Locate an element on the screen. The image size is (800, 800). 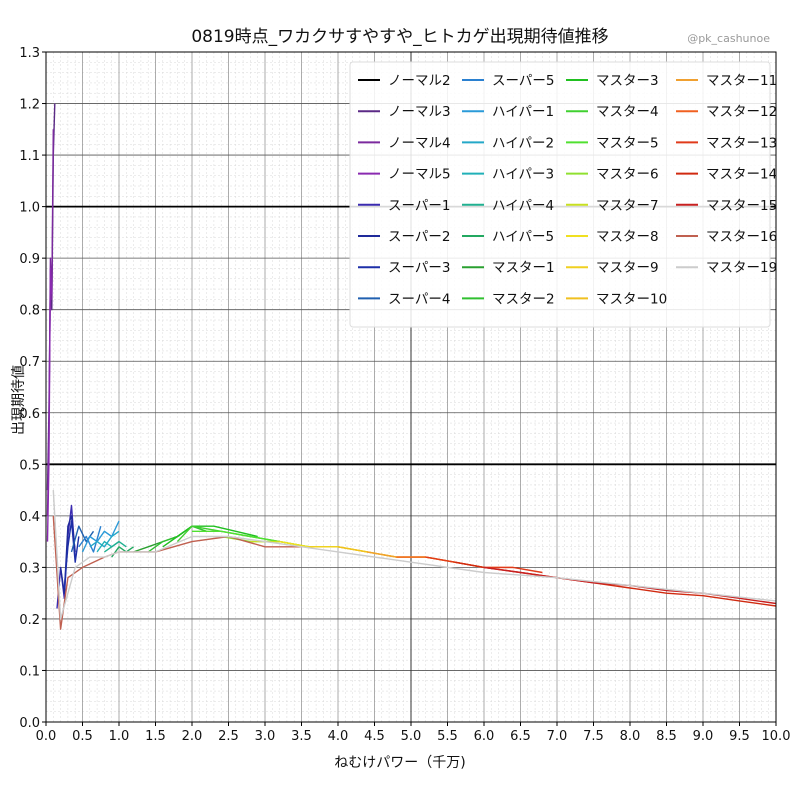
y-tick-label: 1.0 is located at coordinates (29, 208).